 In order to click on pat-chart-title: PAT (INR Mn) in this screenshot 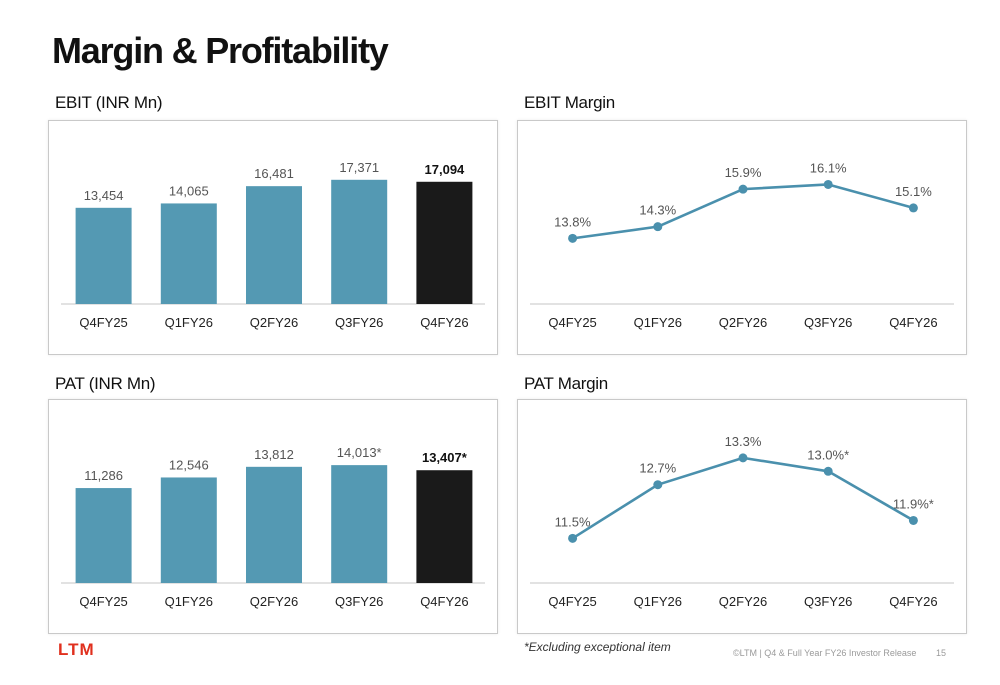, I will do `click(105, 383)`.